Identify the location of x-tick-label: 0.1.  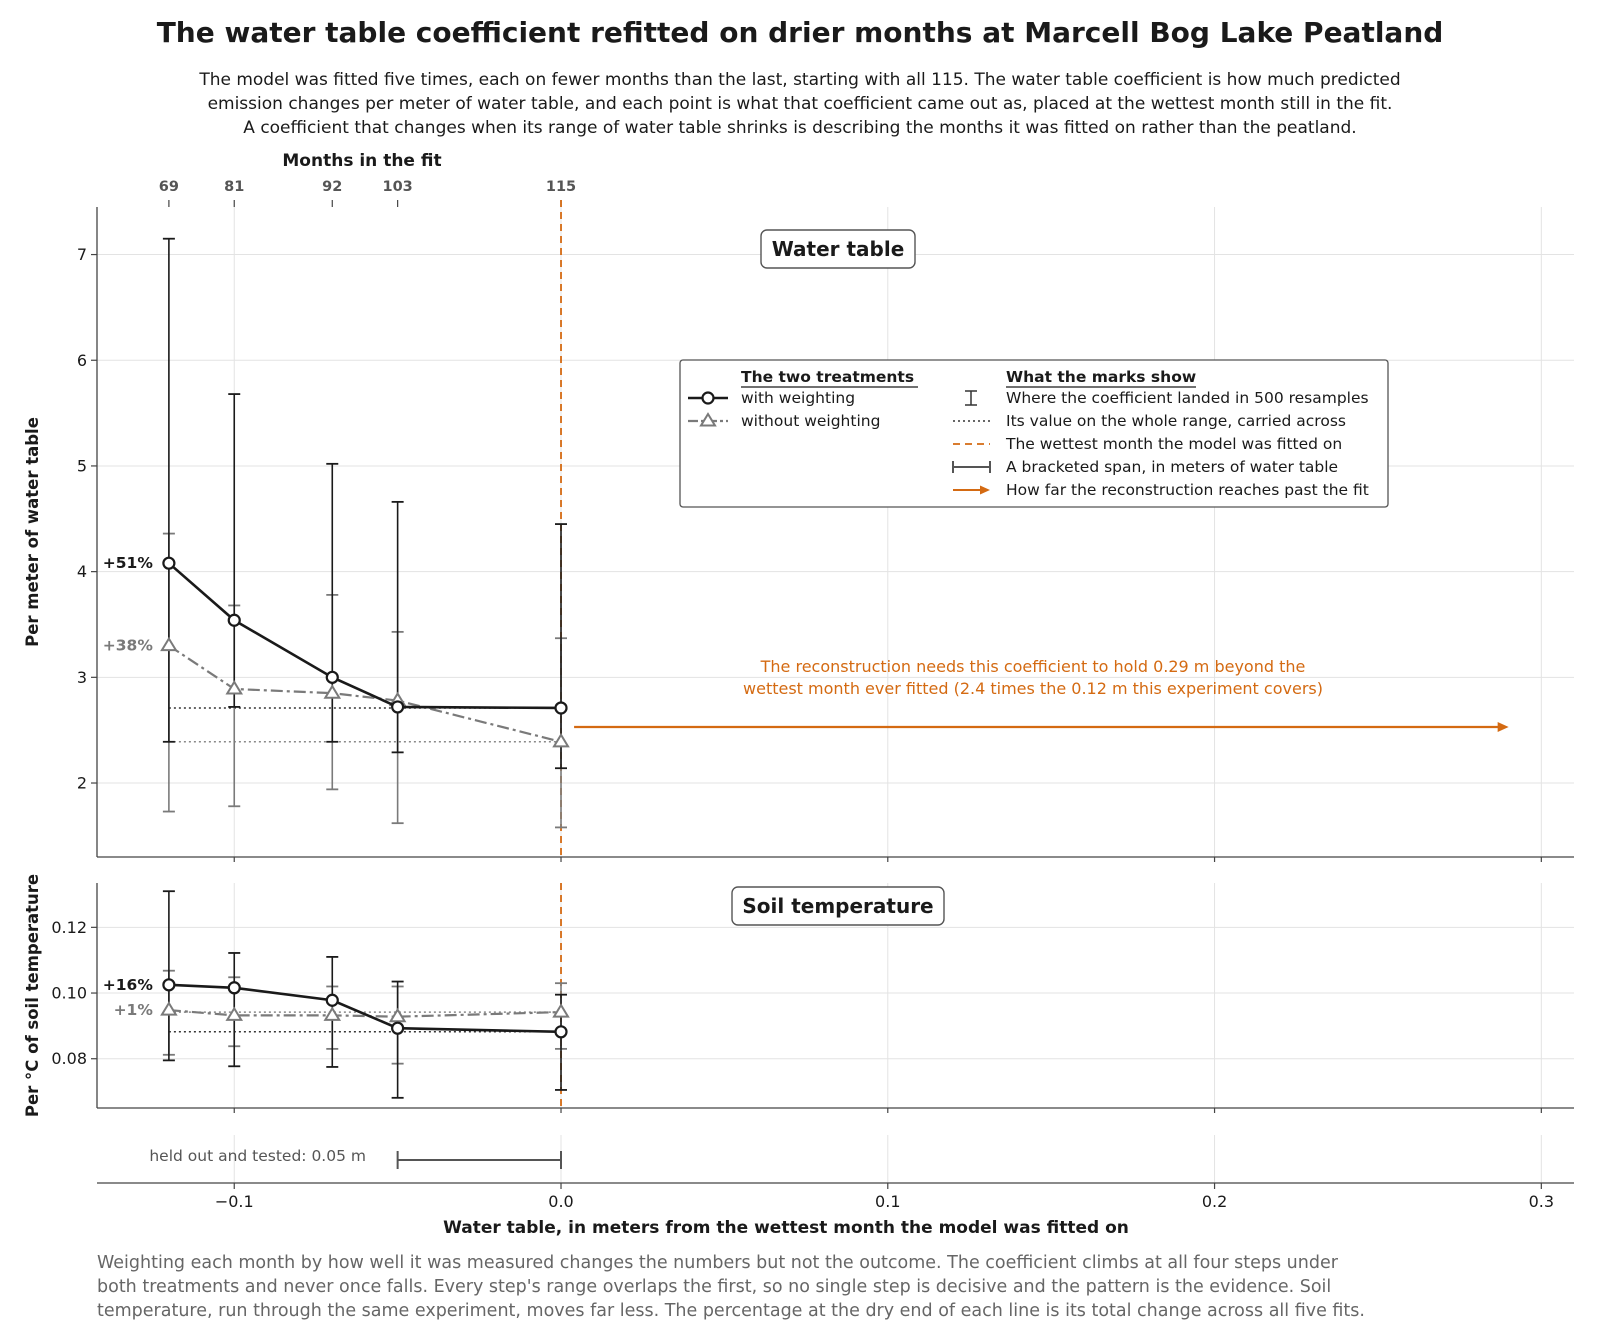
(887, 1201).